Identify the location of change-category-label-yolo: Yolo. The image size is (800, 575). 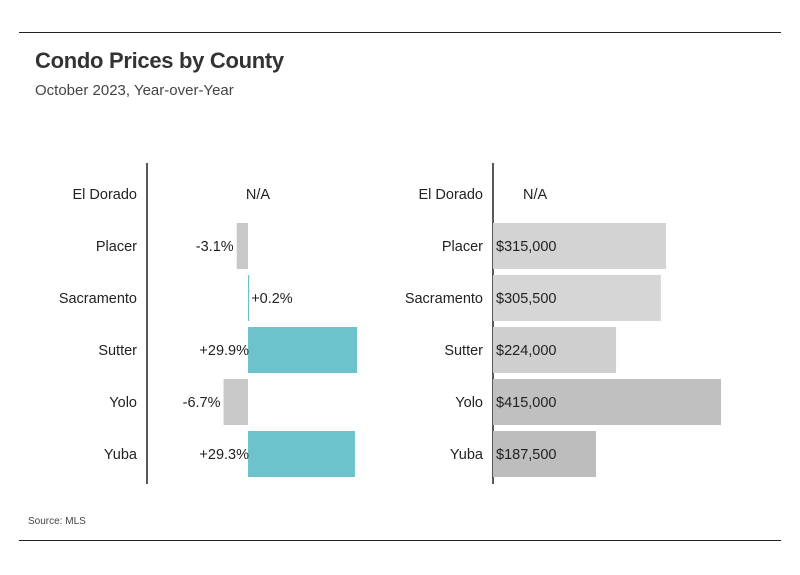
(123, 403).